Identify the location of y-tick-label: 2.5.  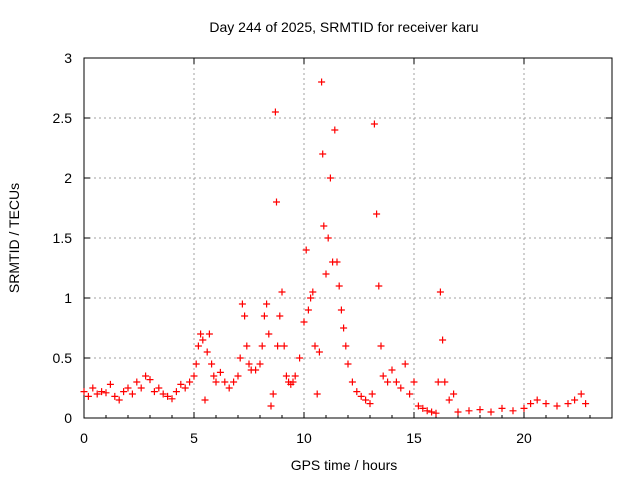
(63, 118).